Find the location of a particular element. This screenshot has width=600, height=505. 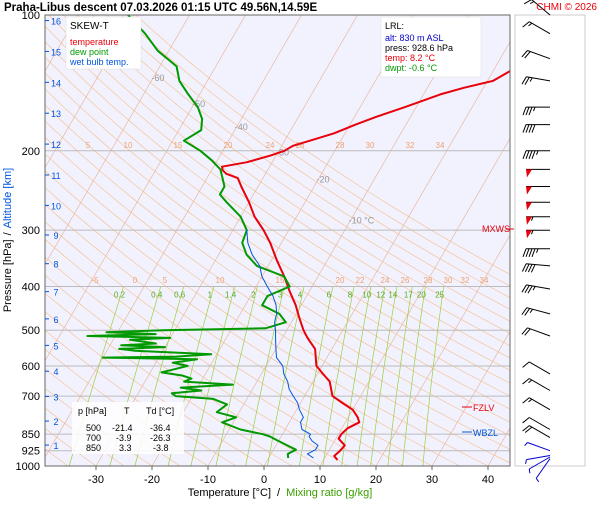

legend-temperature: temperature is located at coordinates (94, 42).